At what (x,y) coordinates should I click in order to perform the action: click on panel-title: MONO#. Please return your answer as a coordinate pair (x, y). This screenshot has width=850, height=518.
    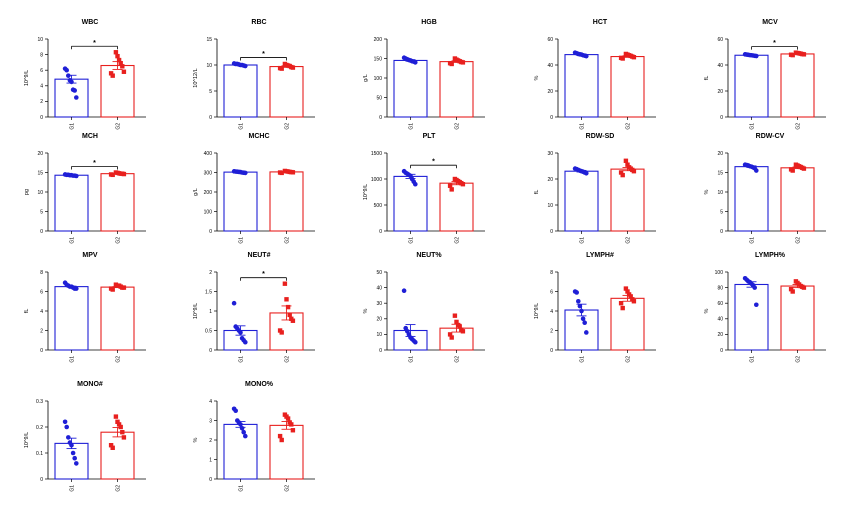
    Looking at the image, I should click on (90, 384).